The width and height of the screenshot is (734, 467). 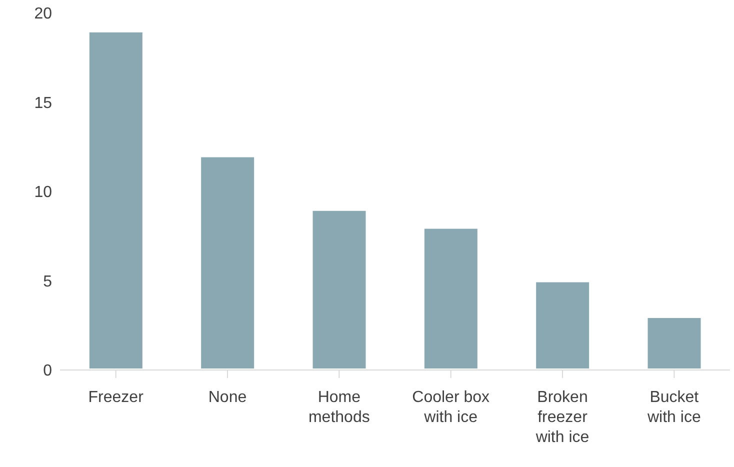 I want to click on y-tick-label: 10, so click(x=43, y=193).